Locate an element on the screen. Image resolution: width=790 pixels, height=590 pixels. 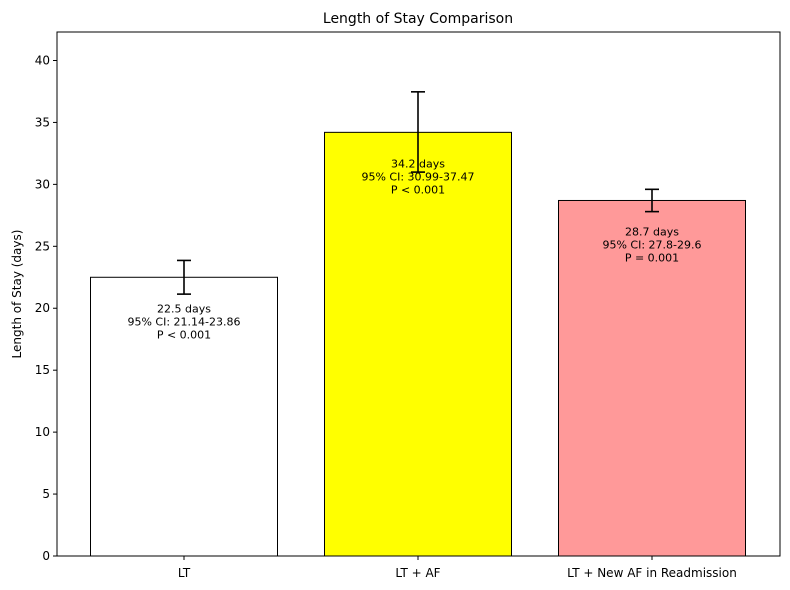
x-tick-label: LT is located at coordinates (184, 573).